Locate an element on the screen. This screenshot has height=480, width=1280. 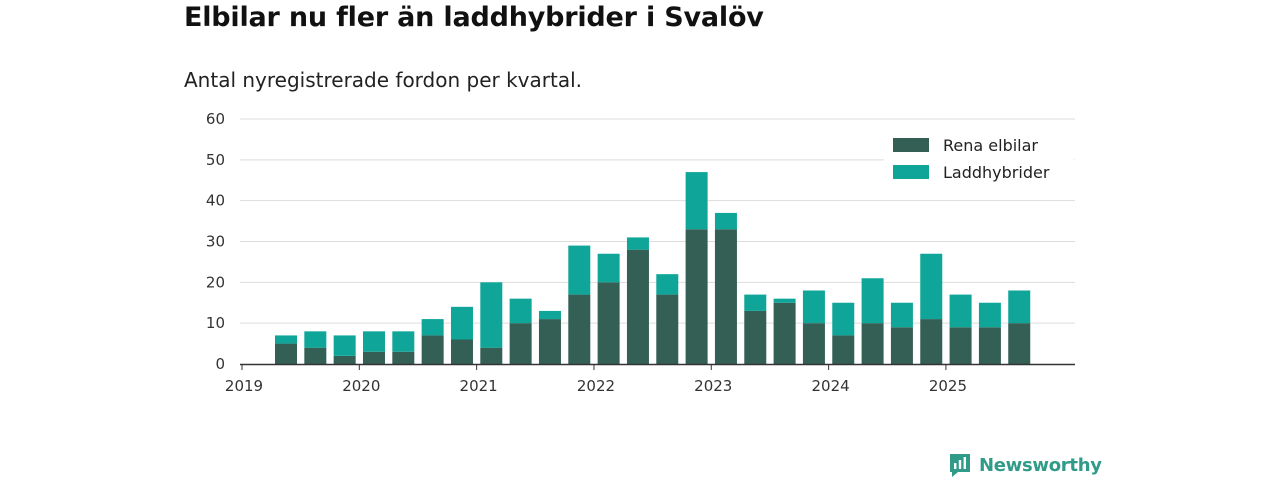
newsworthy-logo-icon is located at coordinates (960, 465).